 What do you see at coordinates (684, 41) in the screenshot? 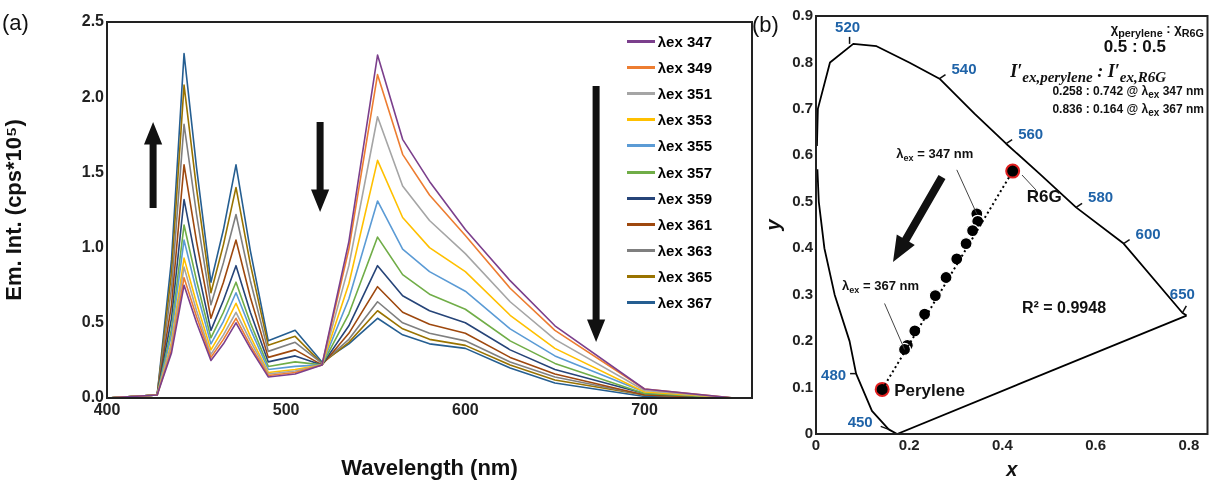
I see `legend-label: λex 347` at bounding box center [684, 41].